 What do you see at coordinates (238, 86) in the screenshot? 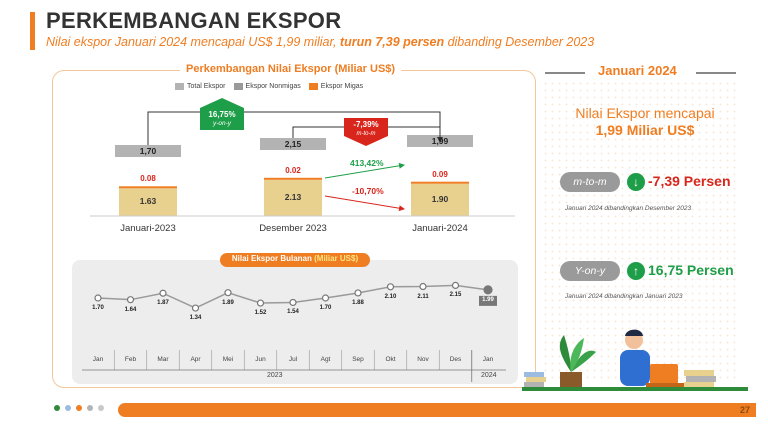
I see `legend-nonmigas-swatch` at bounding box center [238, 86].